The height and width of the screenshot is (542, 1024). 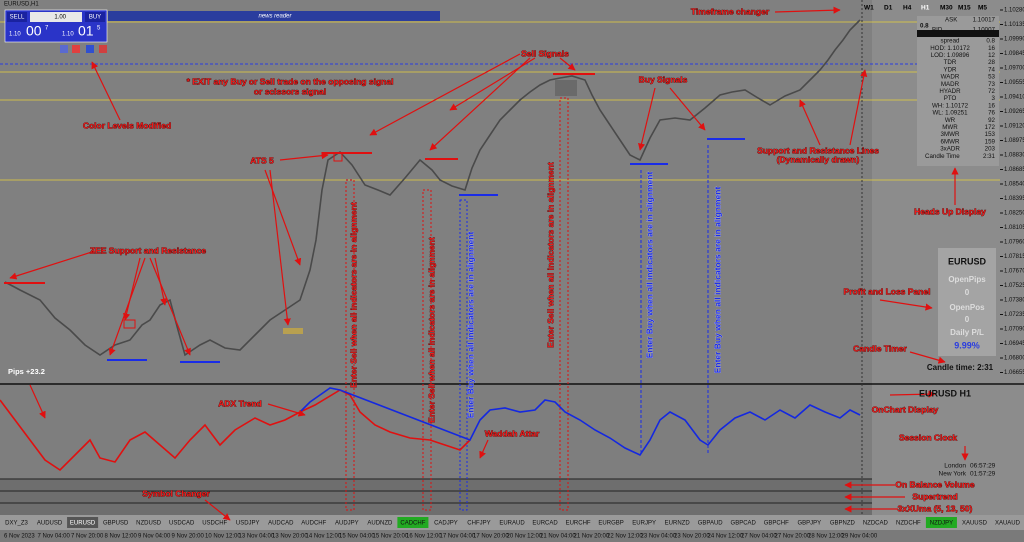 What do you see at coordinates (950, 113) in the screenshot?
I see `hud-label: WL: 1.09251` at bounding box center [950, 113].